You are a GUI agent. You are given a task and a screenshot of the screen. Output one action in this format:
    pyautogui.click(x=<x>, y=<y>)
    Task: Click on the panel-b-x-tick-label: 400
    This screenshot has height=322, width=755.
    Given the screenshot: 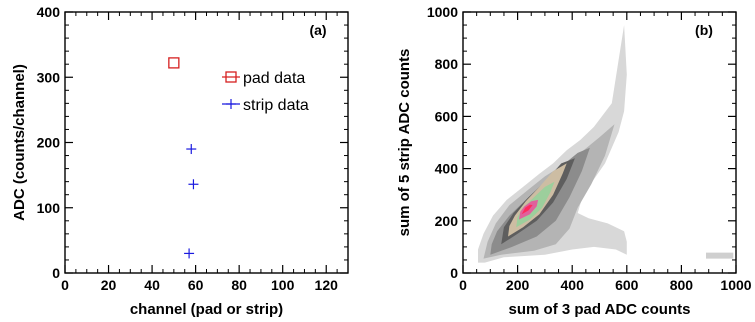 What is the action you would take?
    pyautogui.click(x=573, y=285)
    